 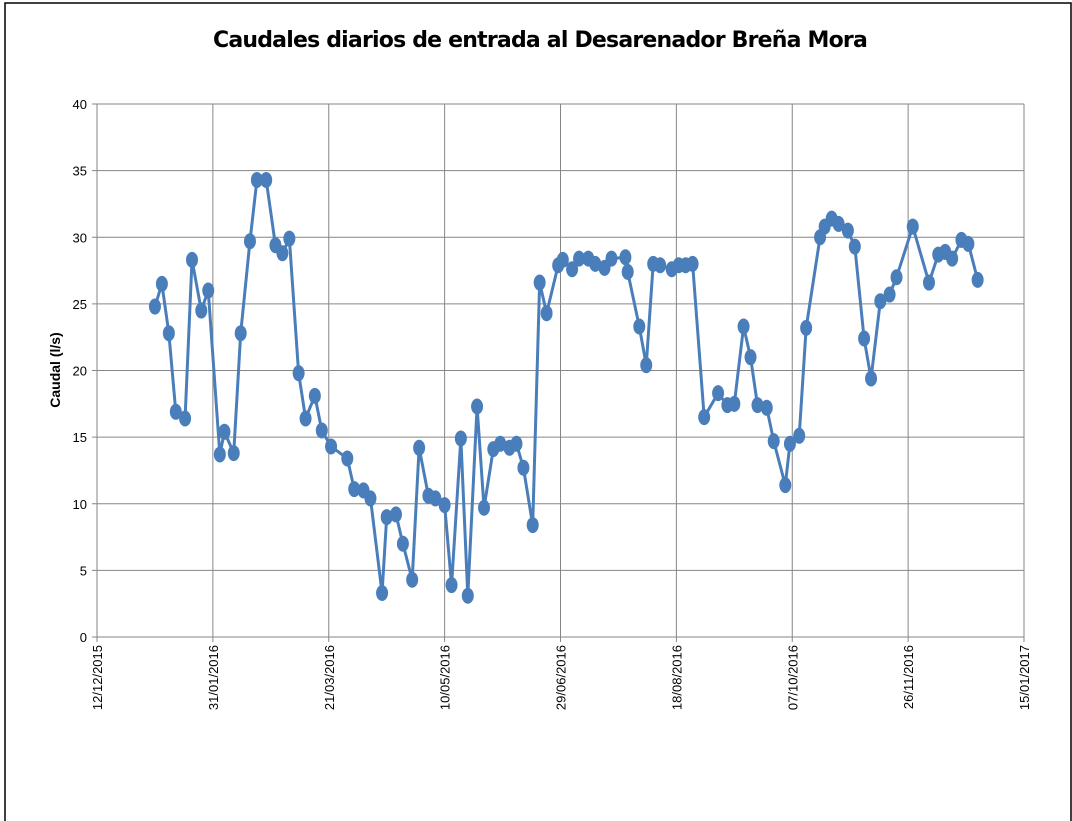 What do you see at coordinates (792, 677) in the screenshot?
I see `x-tick-label: 07/10/2016` at bounding box center [792, 677].